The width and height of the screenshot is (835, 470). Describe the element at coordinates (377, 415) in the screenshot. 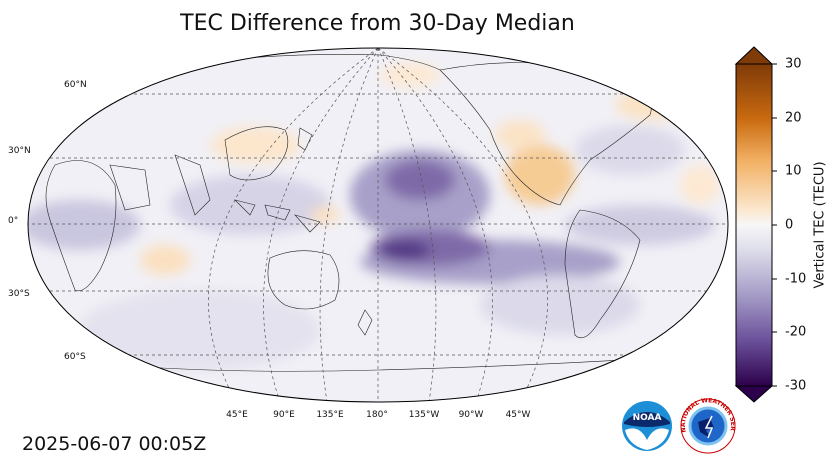

I see `lon-label-180: 180°` at that location.